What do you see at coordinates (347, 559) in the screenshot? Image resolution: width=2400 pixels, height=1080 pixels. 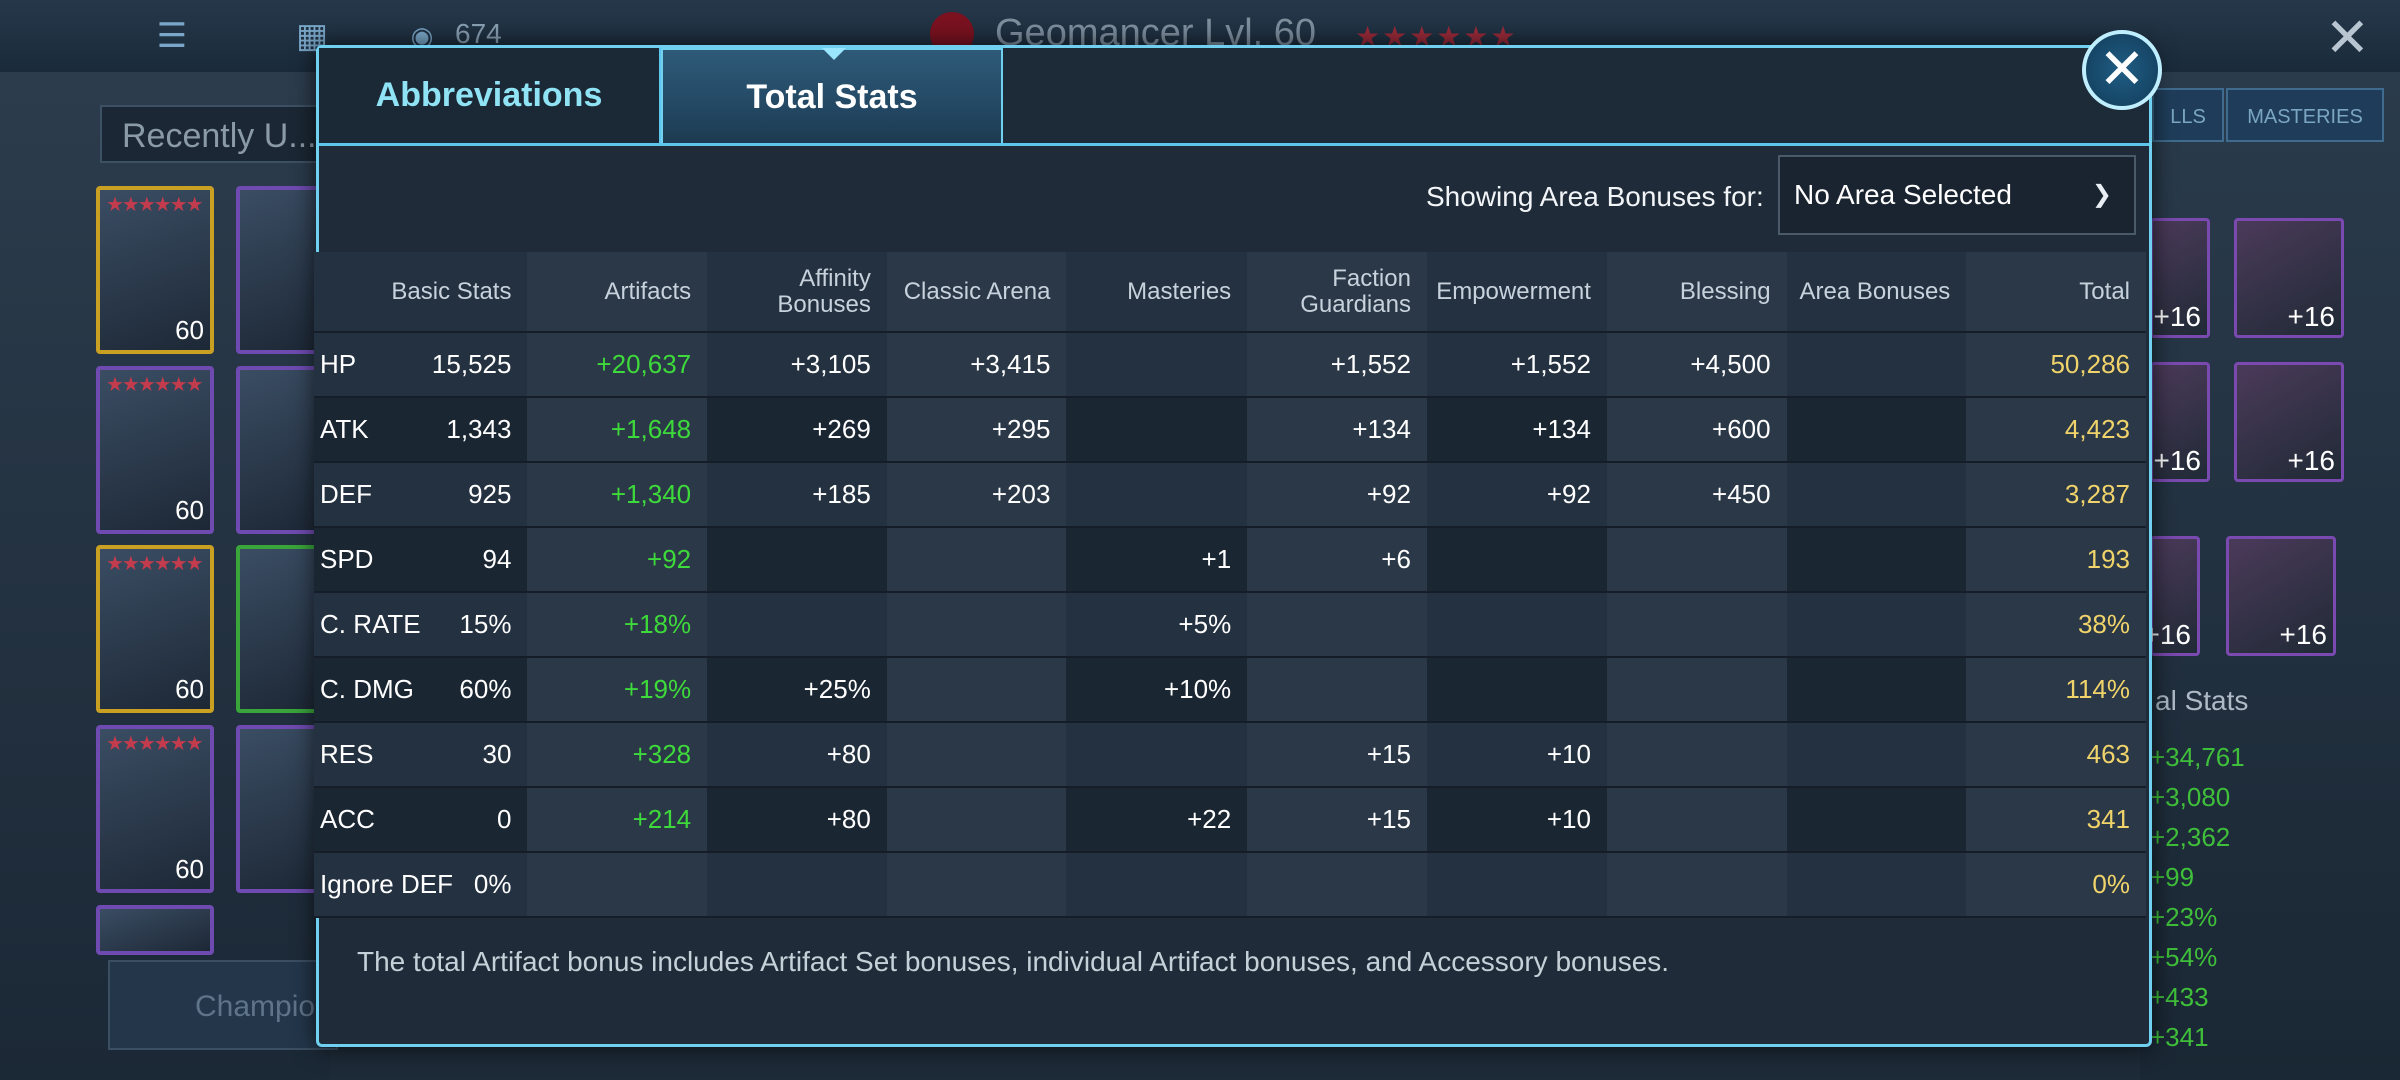 I see `stat-name: SPD` at bounding box center [347, 559].